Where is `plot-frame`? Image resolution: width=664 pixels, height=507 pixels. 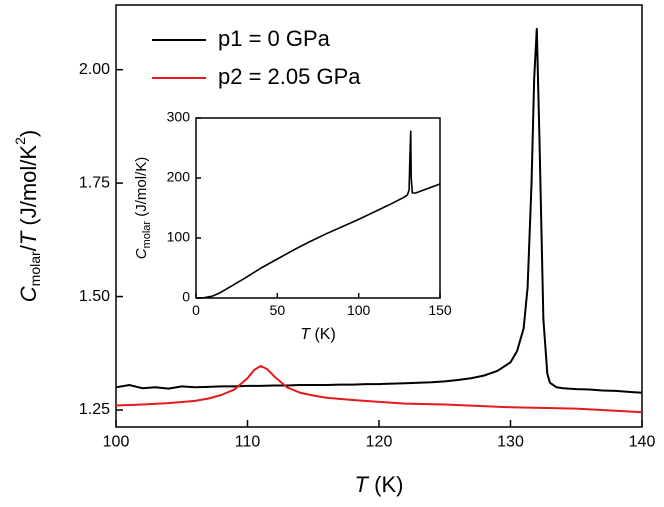 plot-frame is located at coordinates (318, 208).